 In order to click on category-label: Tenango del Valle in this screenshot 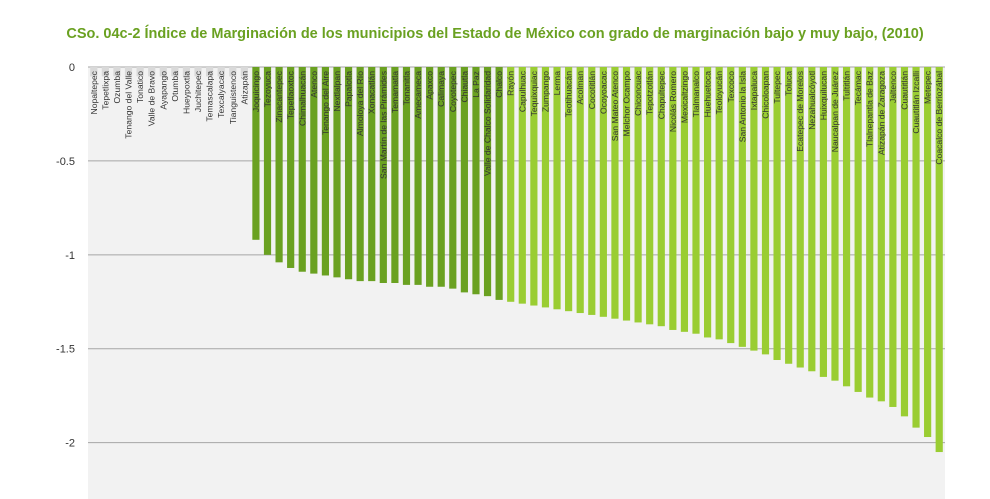, I will do `click(129, 105)`.